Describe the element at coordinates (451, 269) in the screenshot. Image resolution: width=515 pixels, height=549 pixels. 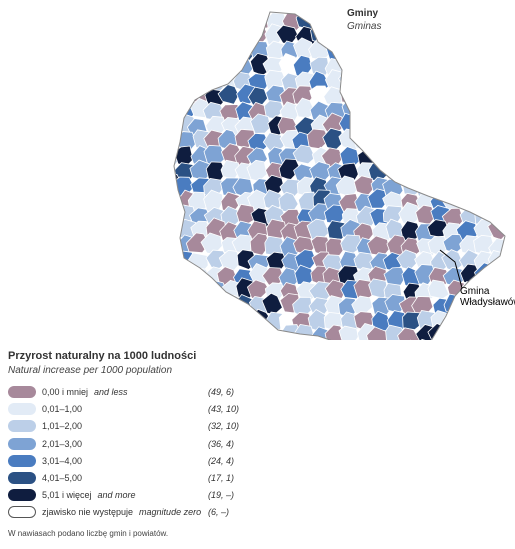
I see `callout-leader-line` at that location.